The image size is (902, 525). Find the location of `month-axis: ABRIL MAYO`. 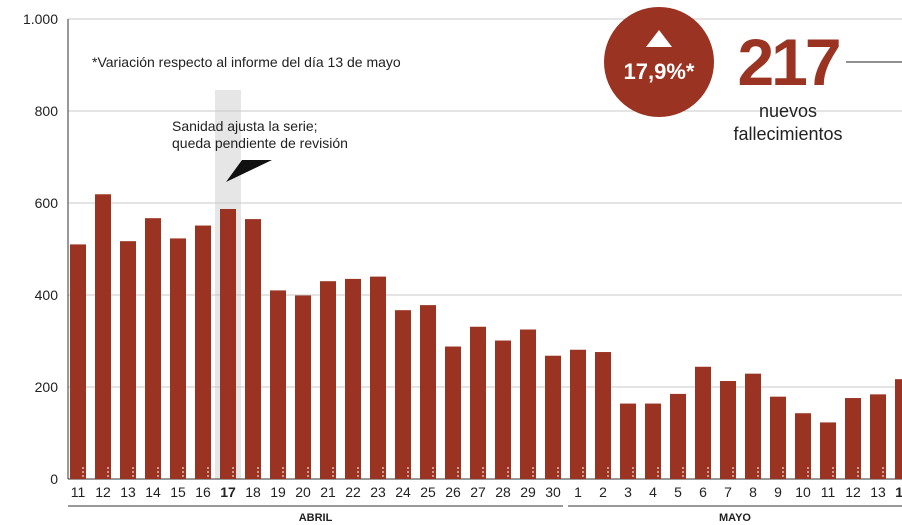

month-axis: ABRIL MAYO is located at coordinates (485, 514).